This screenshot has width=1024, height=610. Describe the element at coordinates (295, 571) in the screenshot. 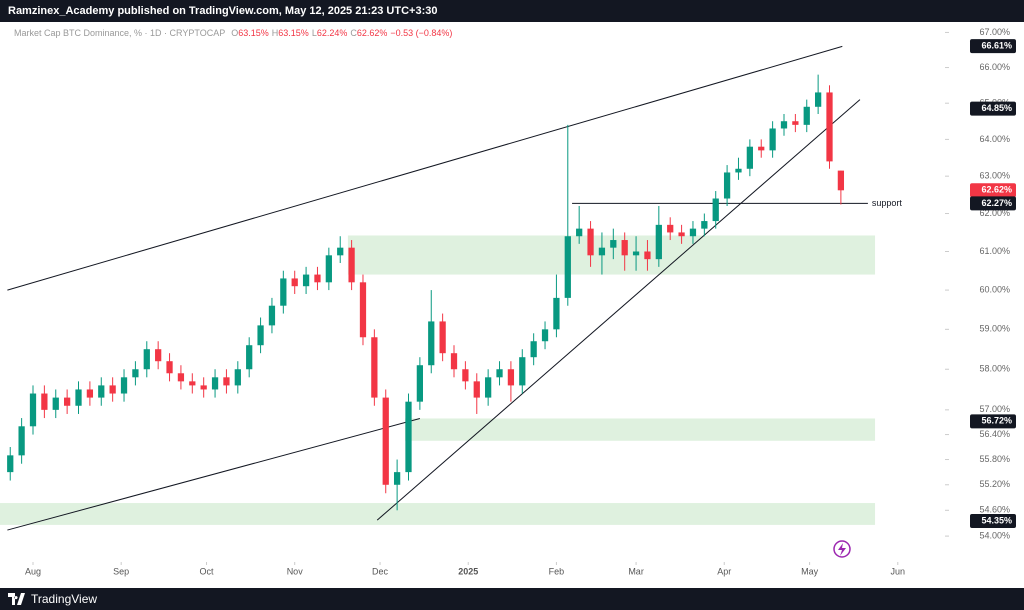

I see `x-tick-label: Nov` at that location.